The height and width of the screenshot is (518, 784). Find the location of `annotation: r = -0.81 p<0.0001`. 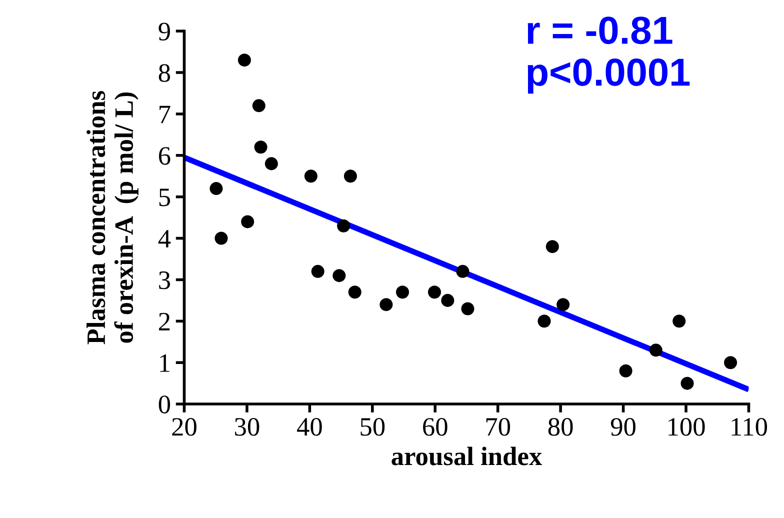

annotation: r = -0.81 p<0.0001 is located at coordinates (609, 55).